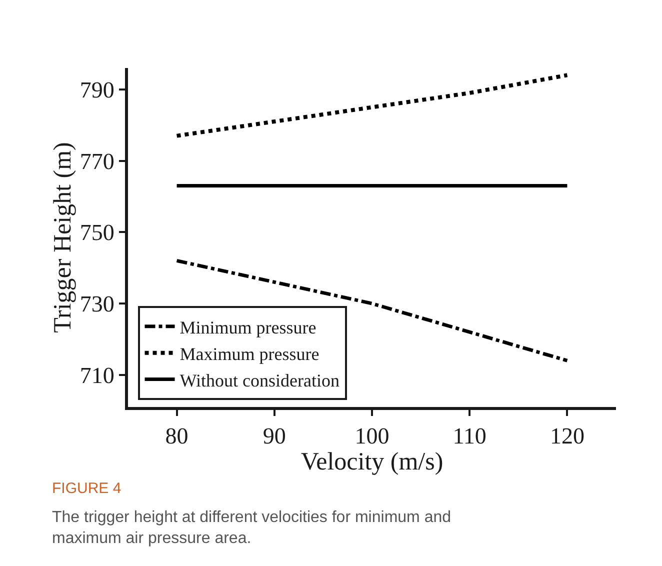 The height and width of the screenshot is (566, 662). I want to click on y-tick-label: 770, so click(97, 161).